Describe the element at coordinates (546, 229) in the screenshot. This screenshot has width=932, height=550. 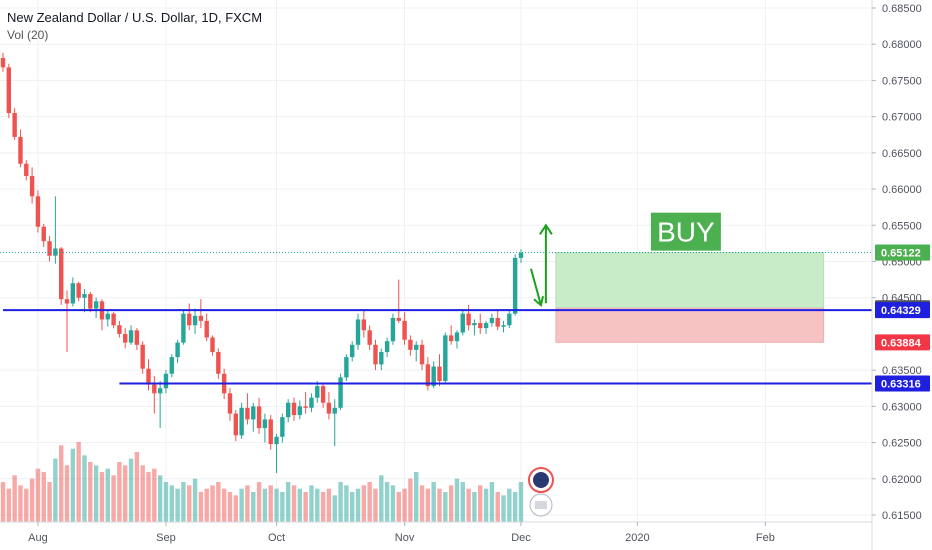
I see `up-arrow-head` at that location.